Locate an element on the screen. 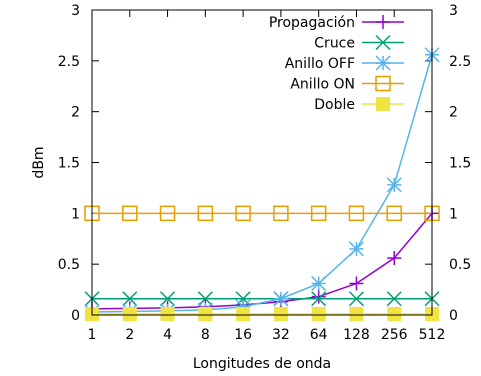 The width and height of the screenshot is (481, 376). y-tick-label: 1 is located at coordinates (75, 214).